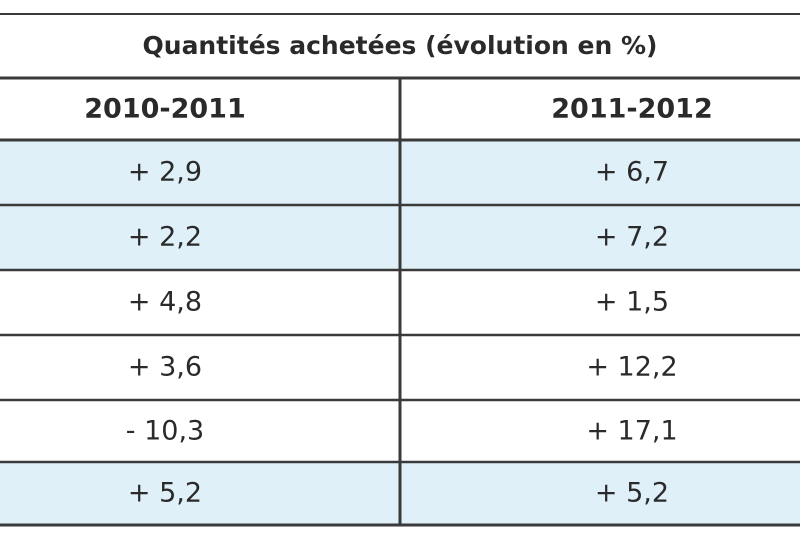  I want to click on cell: + 2,2, so click(165, 237).